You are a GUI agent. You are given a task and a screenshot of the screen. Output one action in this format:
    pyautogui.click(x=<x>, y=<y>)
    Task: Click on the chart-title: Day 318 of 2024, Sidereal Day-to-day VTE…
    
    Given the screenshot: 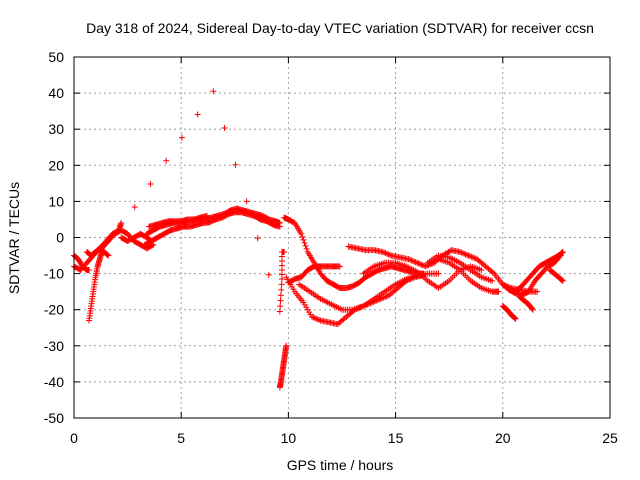 What is the action you would take?
    pyautogui.click(x=340, y=28)
    